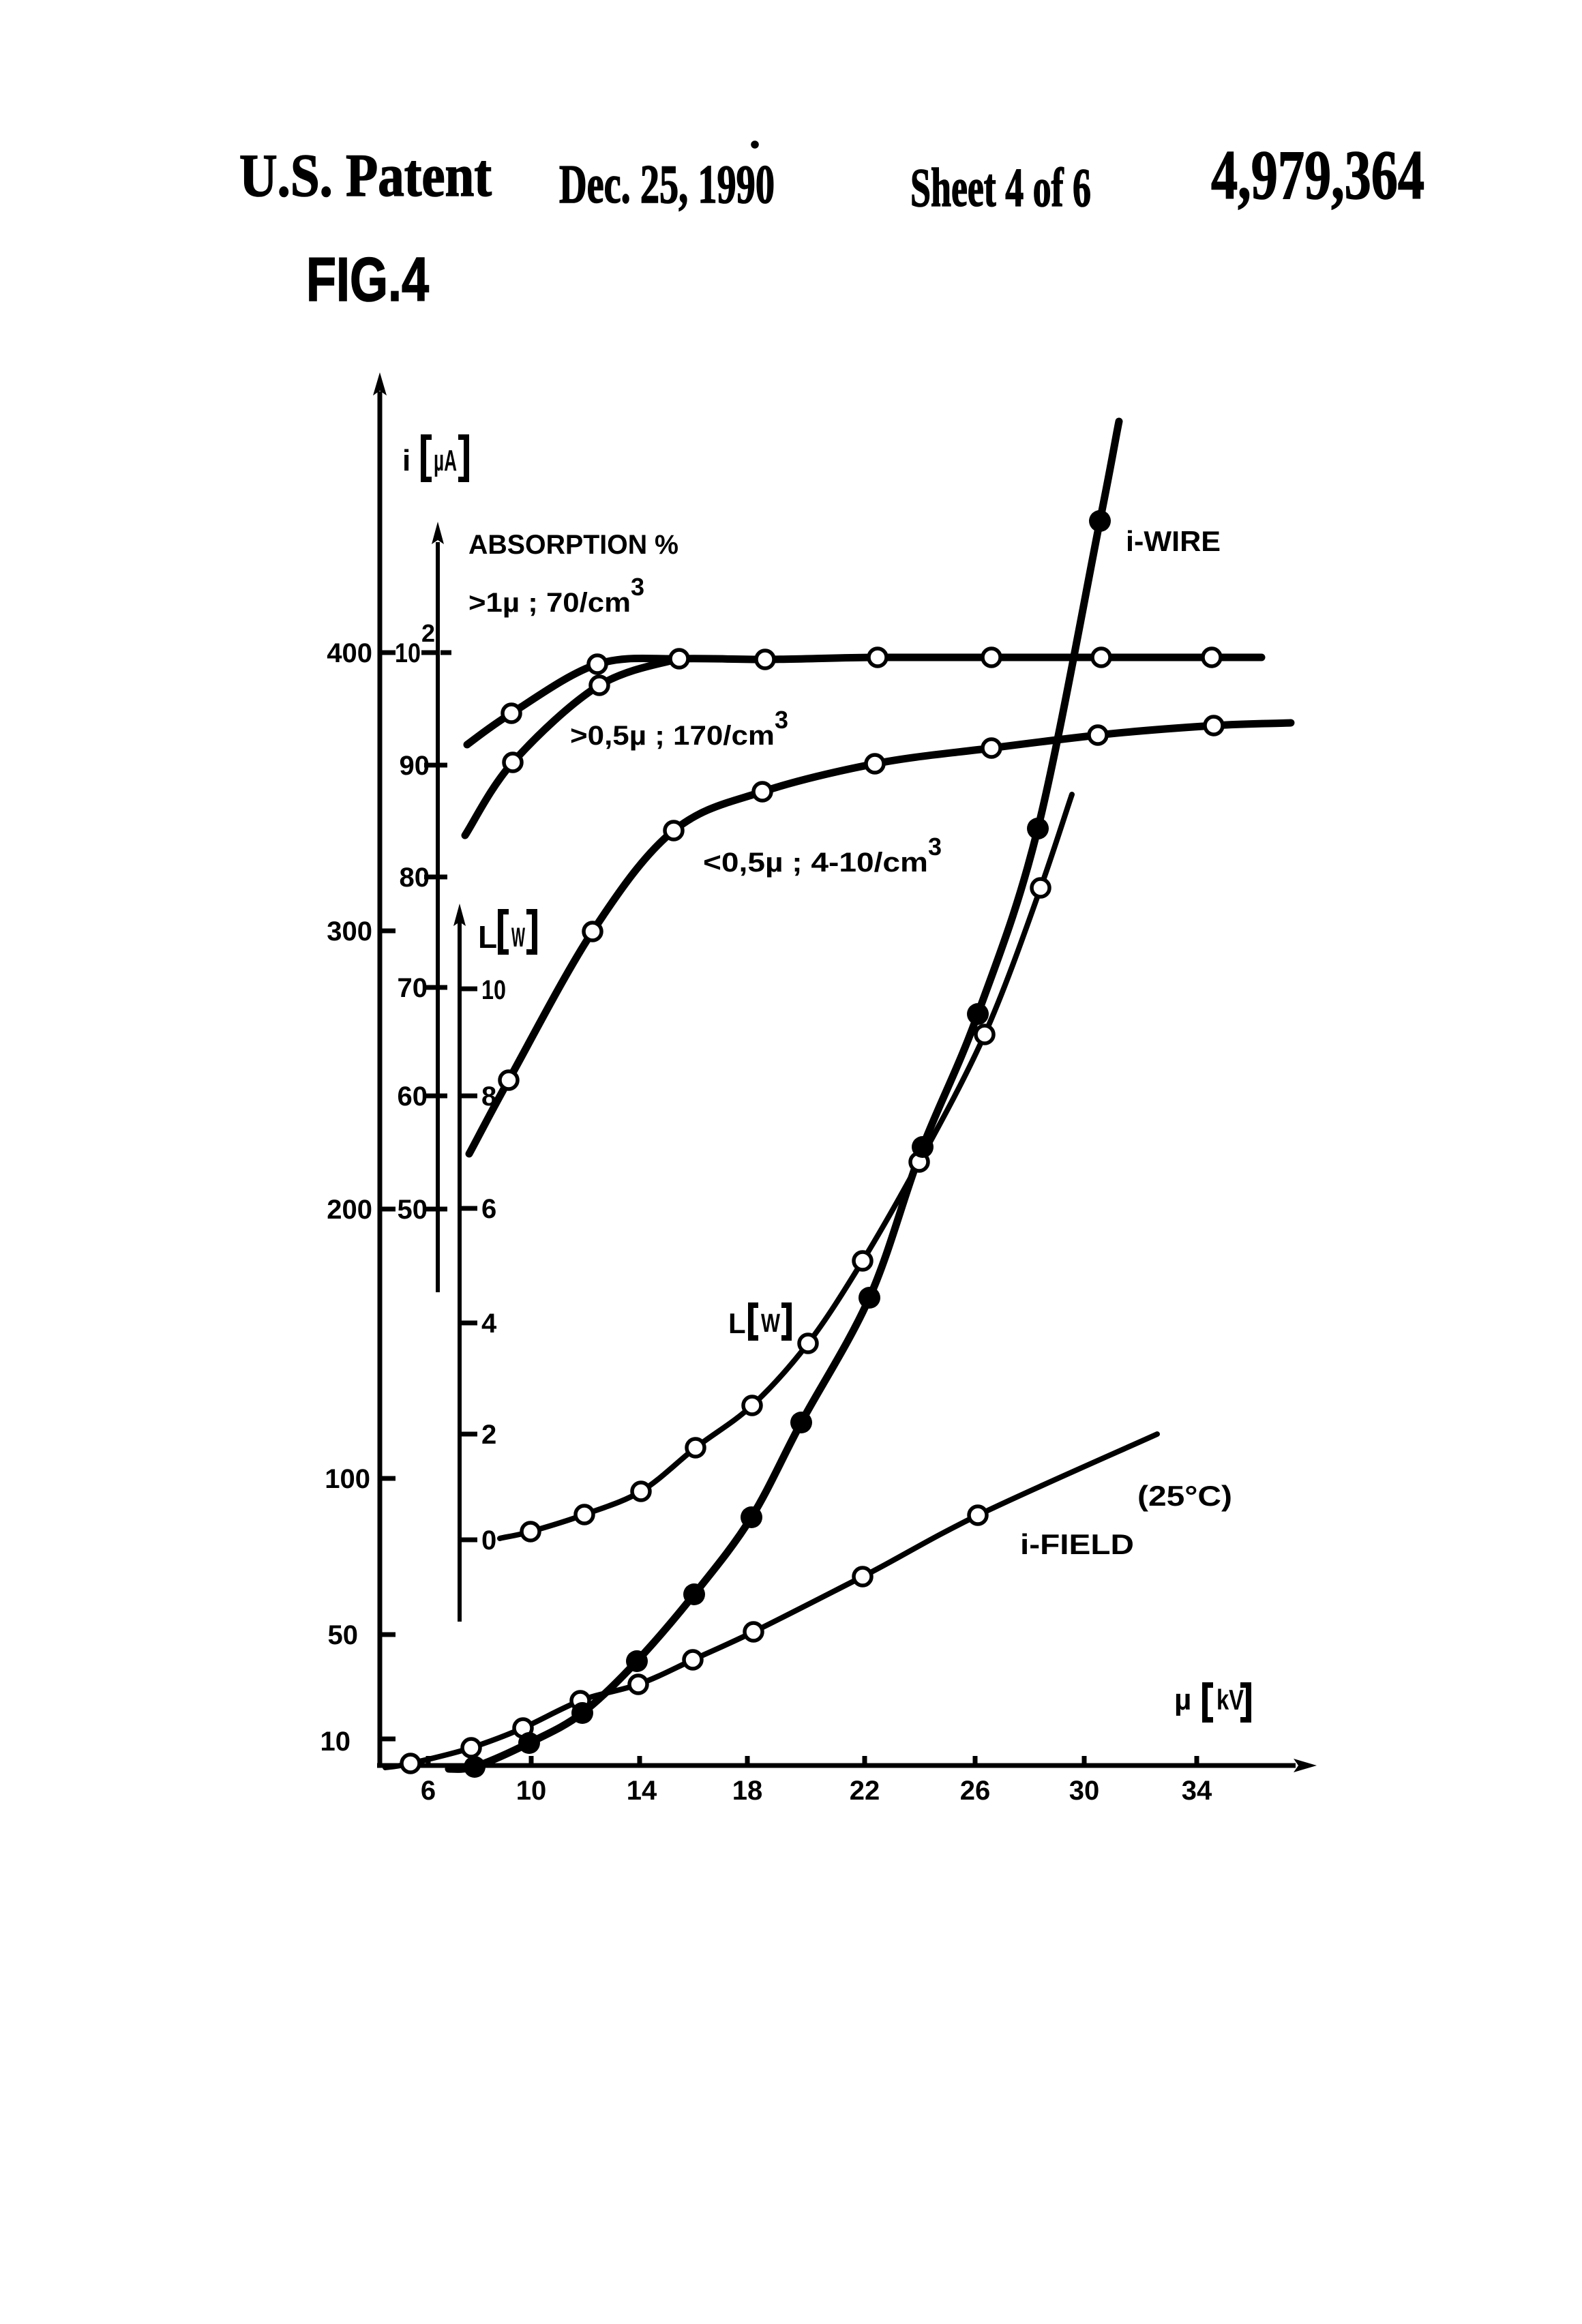 Image resolution: width=1582 pixels, height=2324 pixels. What do you see at coordinates (413, 988) in the screenshot?
I see `svg-text: 70` at bounding box center [413, 988].